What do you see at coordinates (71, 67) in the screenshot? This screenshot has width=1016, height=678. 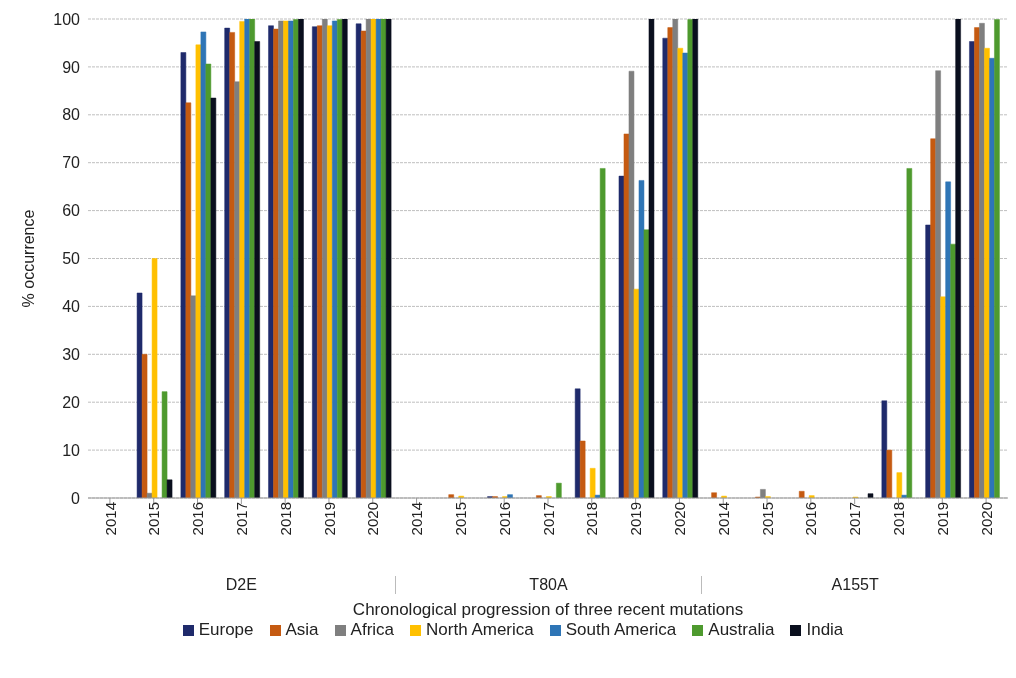 I see `y-tick-label: 90` at bounding box center [71, 67].